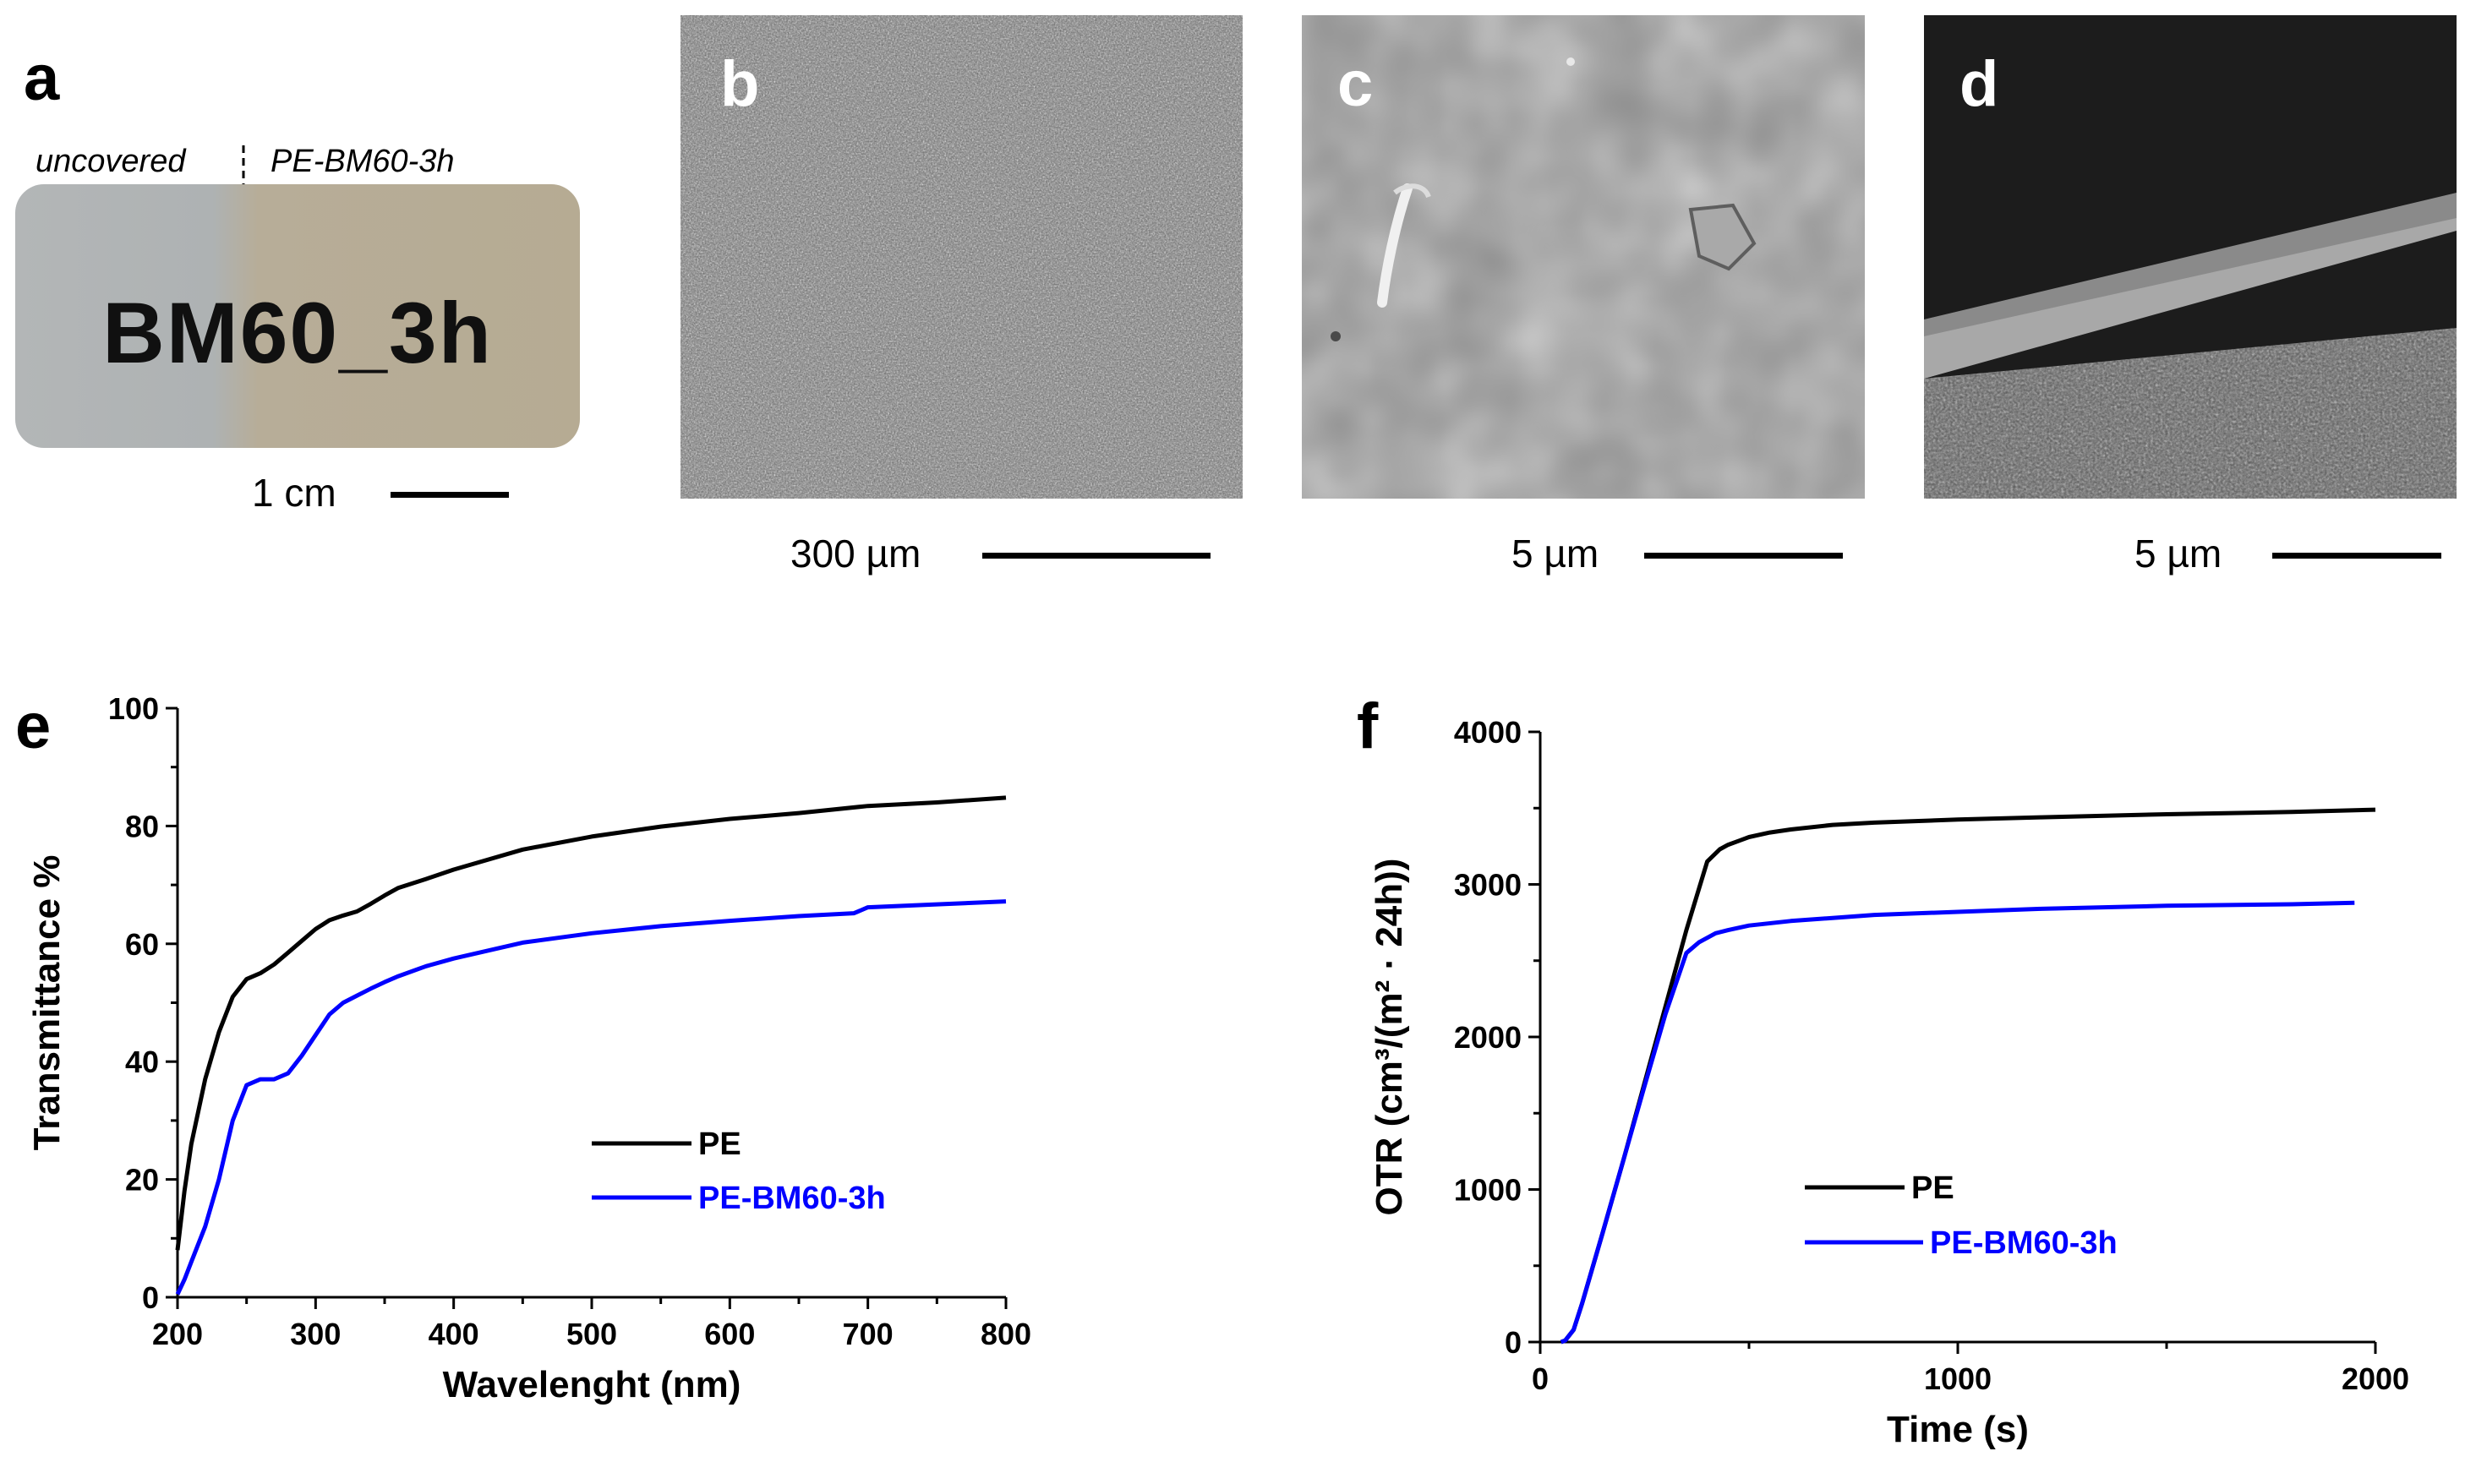  Describe the element at coordinates (111, 162) in the screenshot. I see `uncovered-caption: uncovered` at that location.